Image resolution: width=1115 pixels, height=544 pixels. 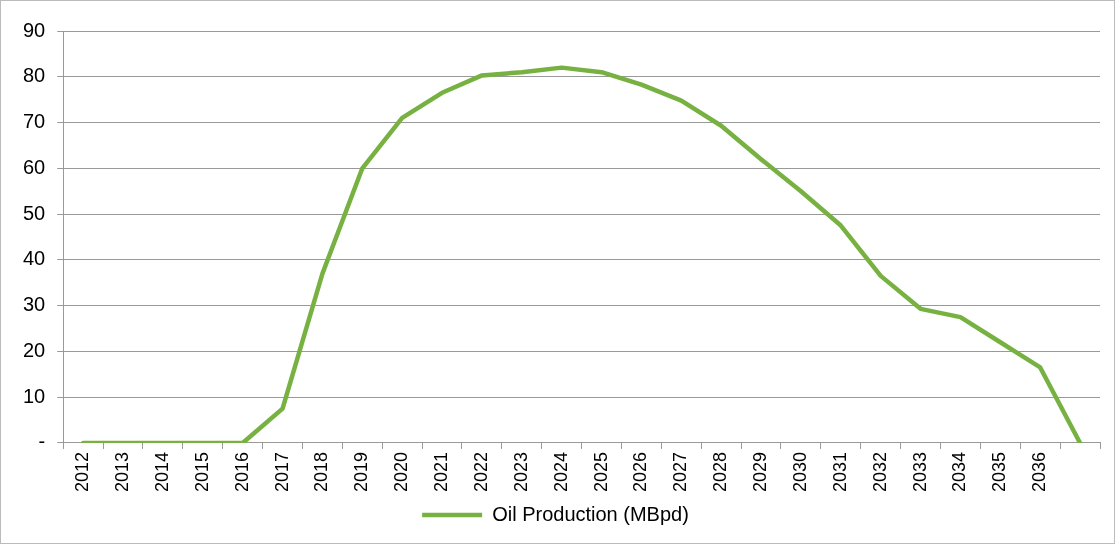 What do you see at coordinates (839, 471) in the screenshot?
I see `x-tick-label: 2031` at bounding box center [839, 471].